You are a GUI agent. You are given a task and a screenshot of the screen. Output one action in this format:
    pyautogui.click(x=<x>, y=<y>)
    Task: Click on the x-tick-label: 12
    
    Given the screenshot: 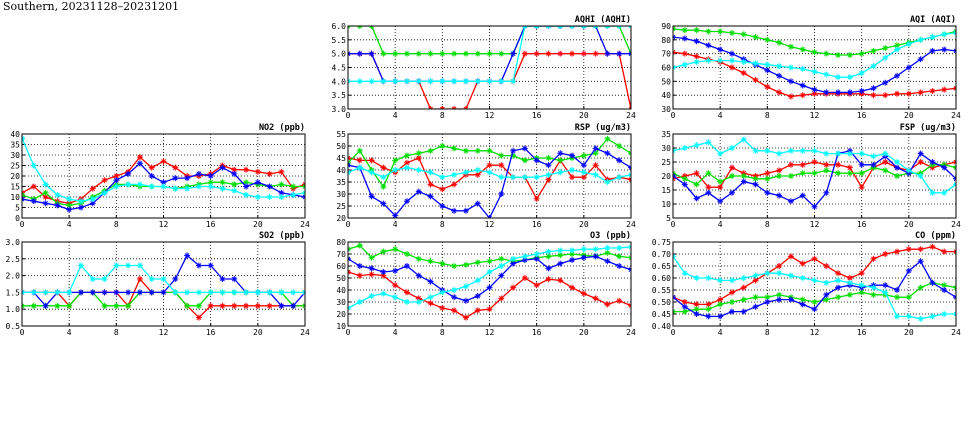 What is the action you would take?
    pyautogui.click(x=815, y=115)
    